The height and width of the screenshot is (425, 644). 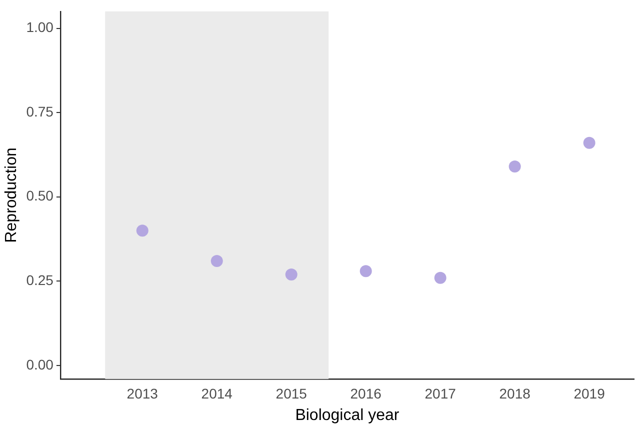 I want to click on y-tick-label: 0.75, so click(x=40, y=111).